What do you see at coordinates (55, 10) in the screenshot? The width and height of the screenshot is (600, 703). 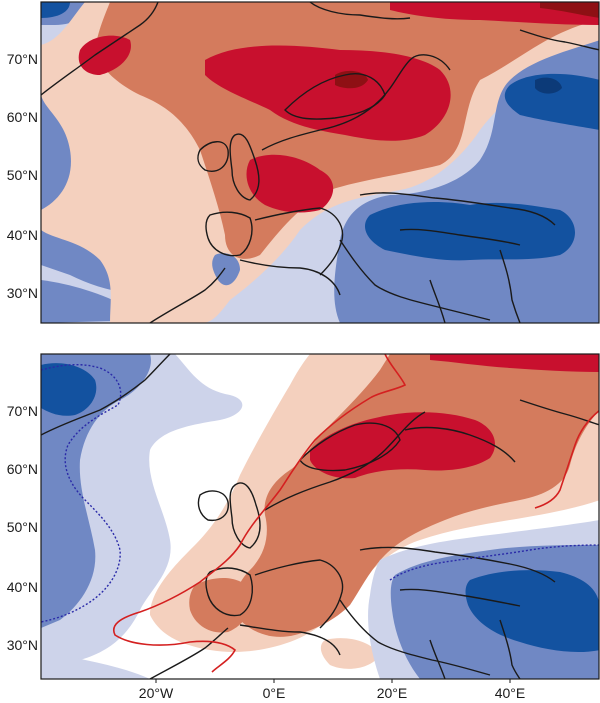 I see `top-northwest-darkblue-field` at bounding box center [55, 10].